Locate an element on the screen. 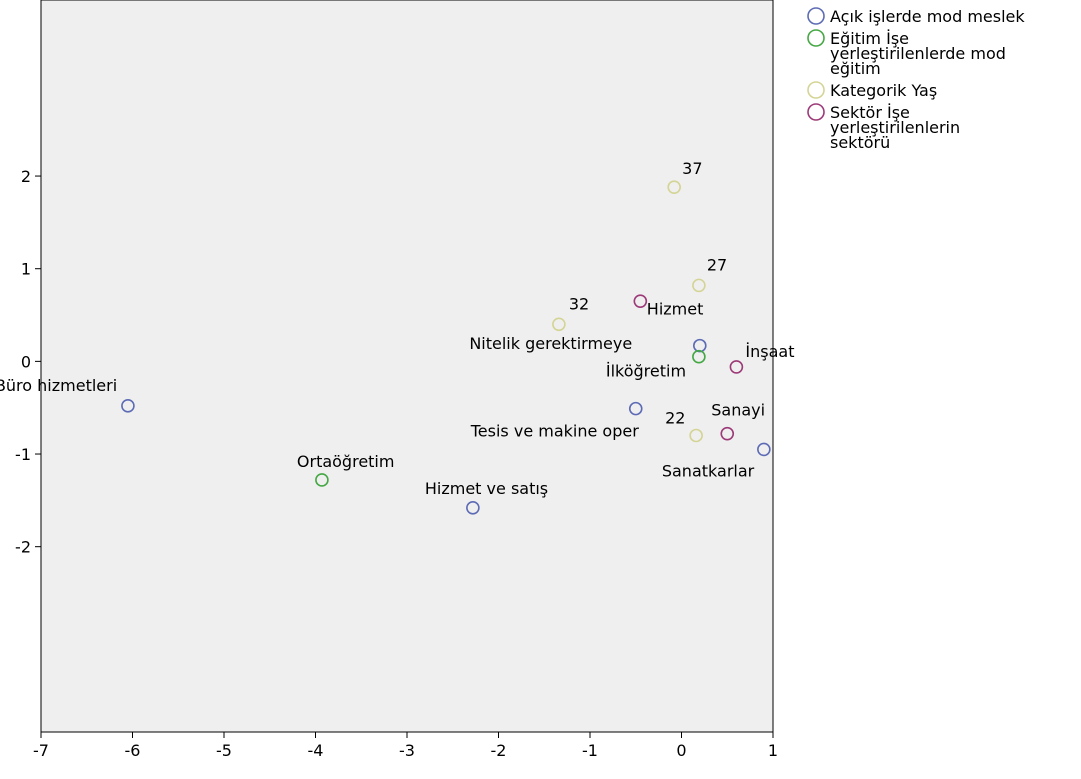 The height and width of the screenshot is (779, 1081). legend-item: Sektör İşe yerleştirilenlerin sektörü is located at coordinates (883, 127).